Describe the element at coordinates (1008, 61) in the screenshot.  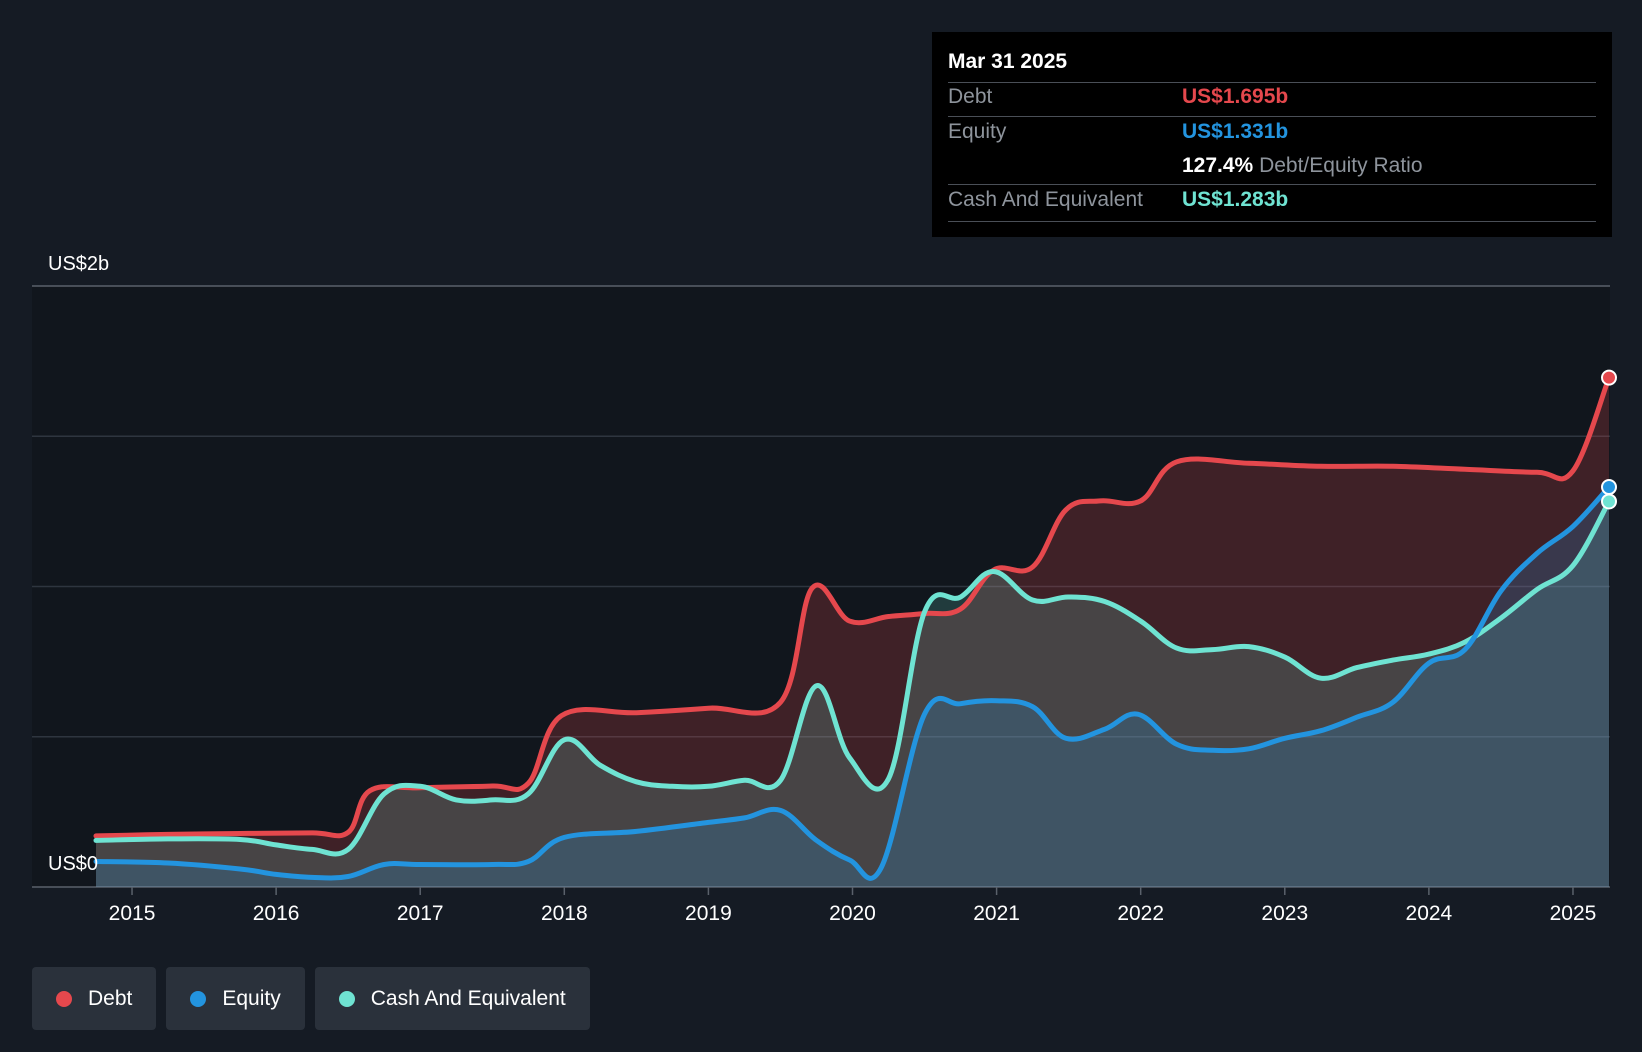
I see `tooltip-date: Mar 31 2025` at that location.